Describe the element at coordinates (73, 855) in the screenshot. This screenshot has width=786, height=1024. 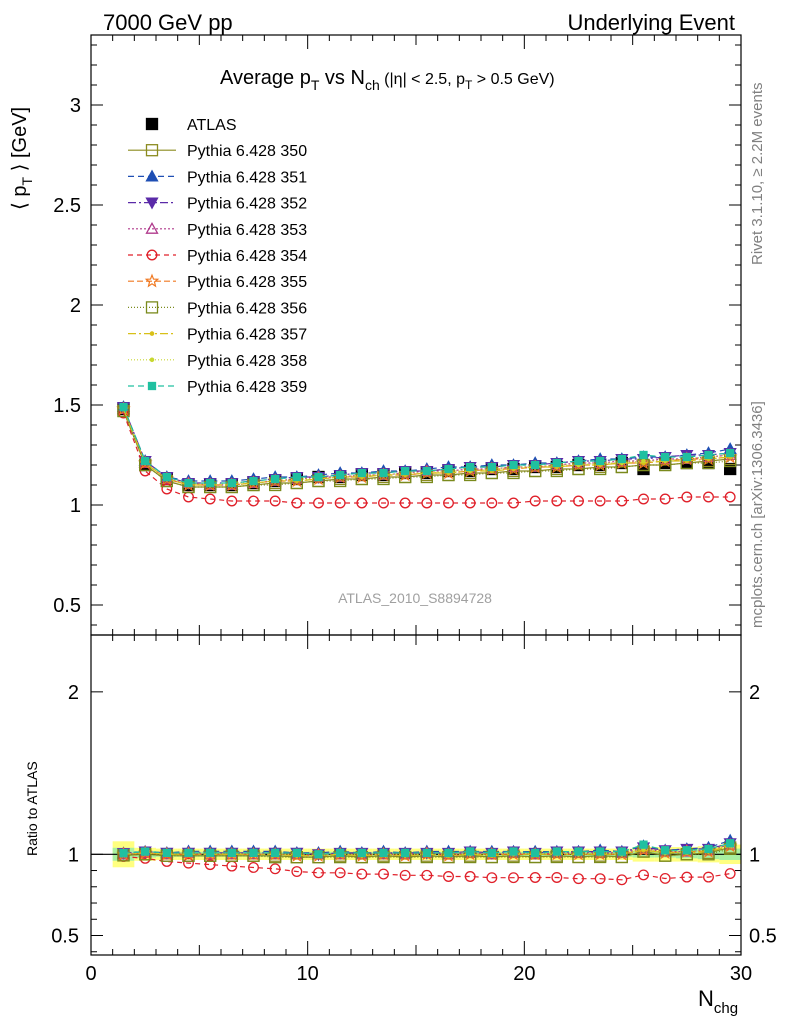
I see `ratio-y-tick-label-left: 1` at that location.